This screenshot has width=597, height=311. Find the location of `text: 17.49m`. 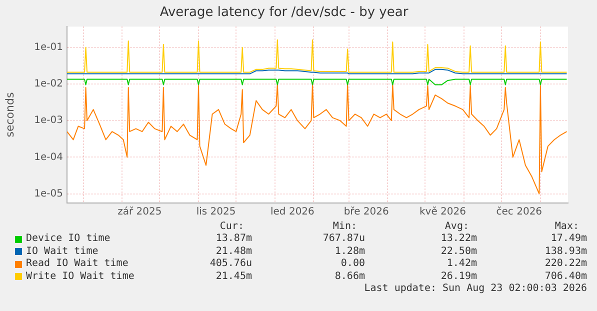

text: 17.49m is located at coordinates (568, 239).